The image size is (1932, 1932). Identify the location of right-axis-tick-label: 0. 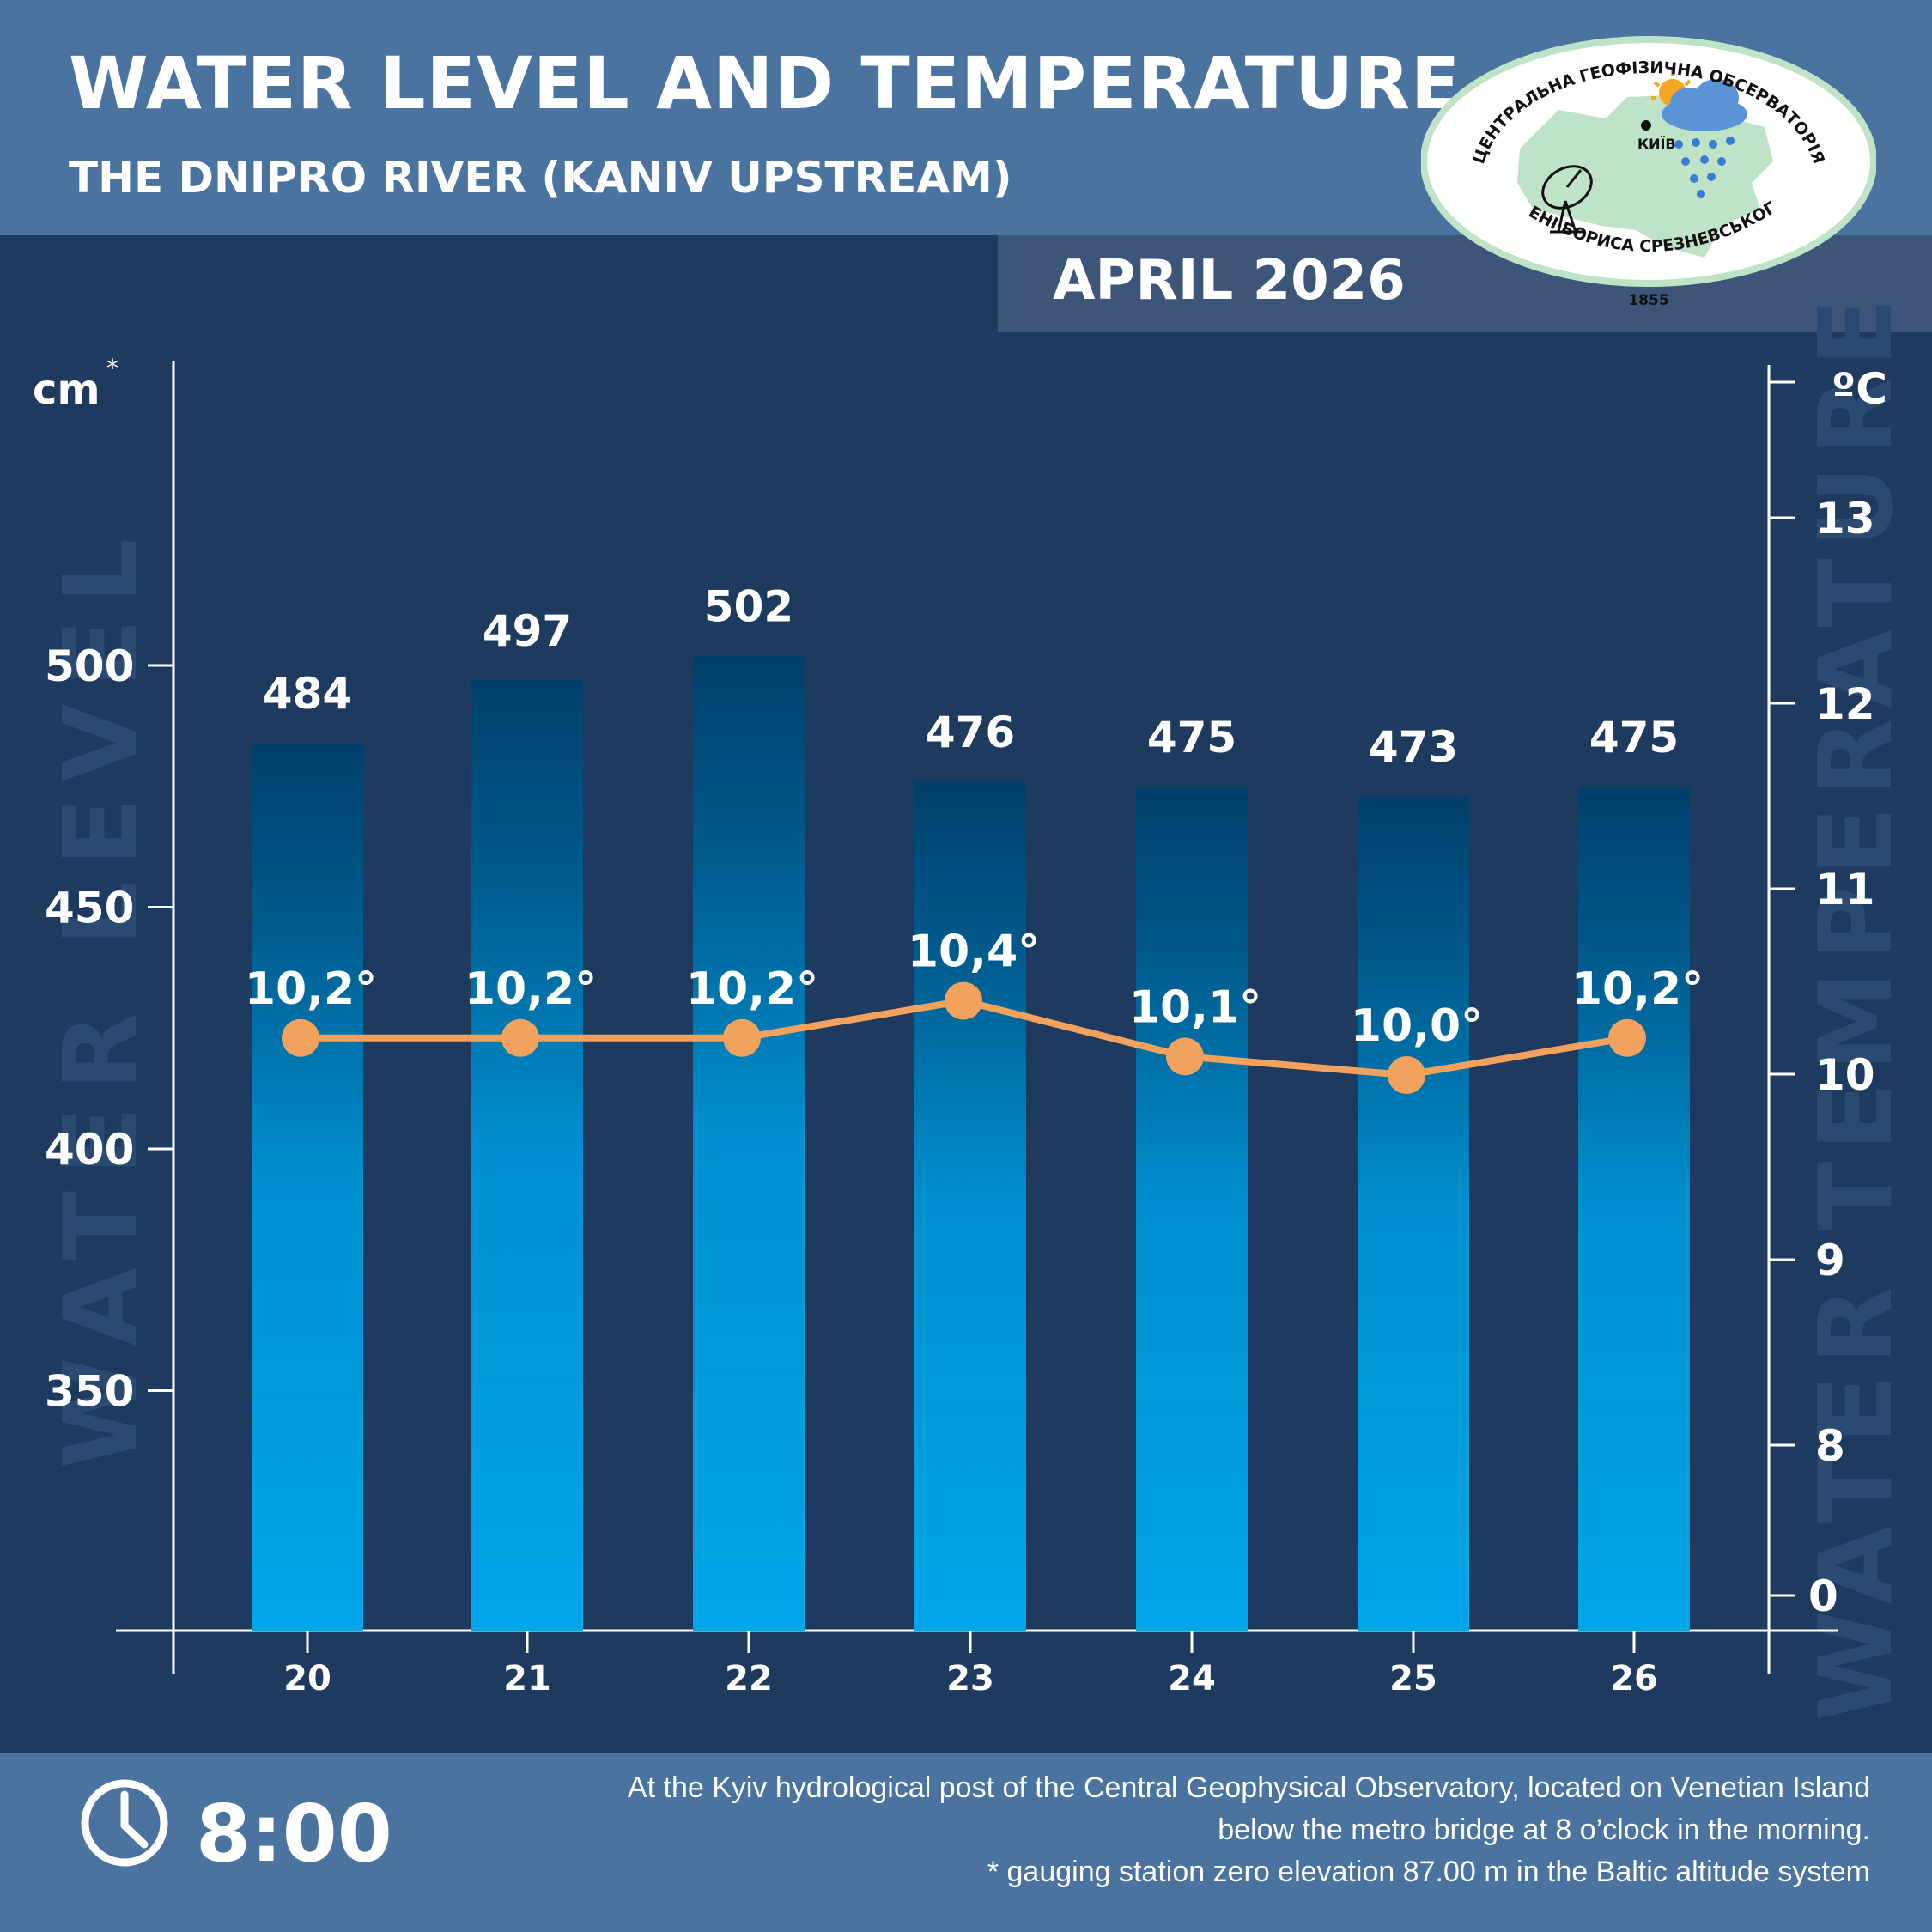
(1823, 1596).